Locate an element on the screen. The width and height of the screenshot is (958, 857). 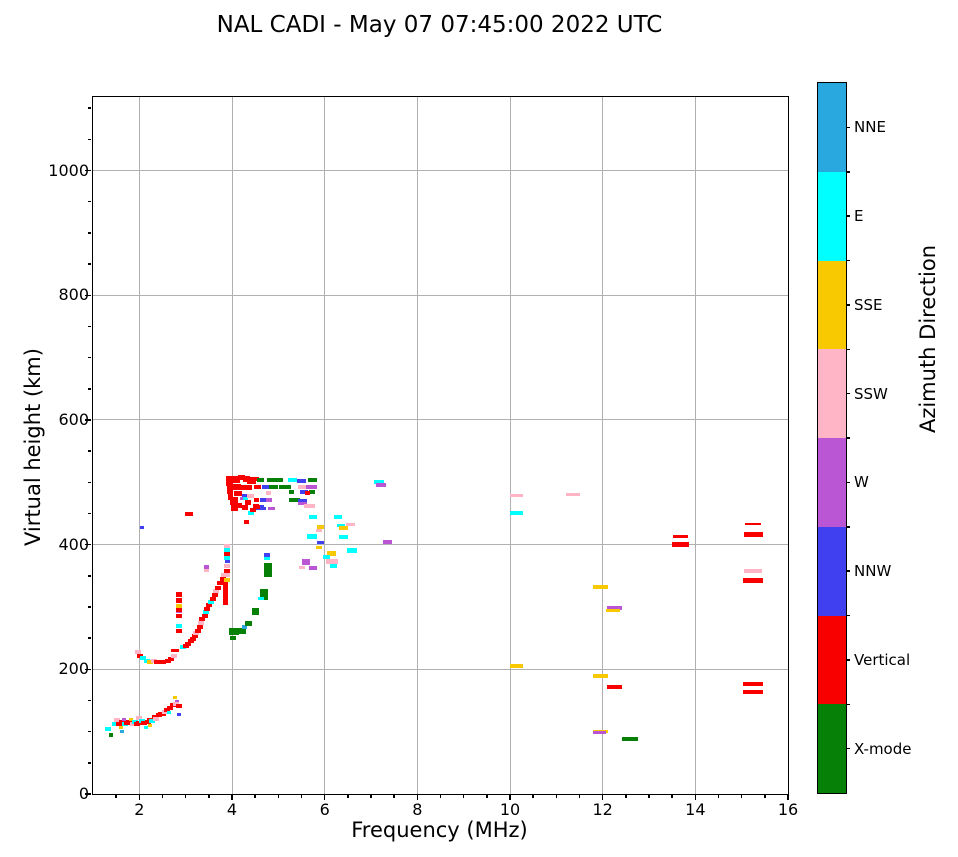
colorbar-segment-NNE is located at coordinates (832, 127).